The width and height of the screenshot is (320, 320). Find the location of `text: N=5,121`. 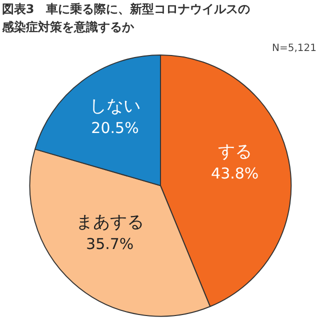

text: N=5,121 is located at coordinates (294, 48).